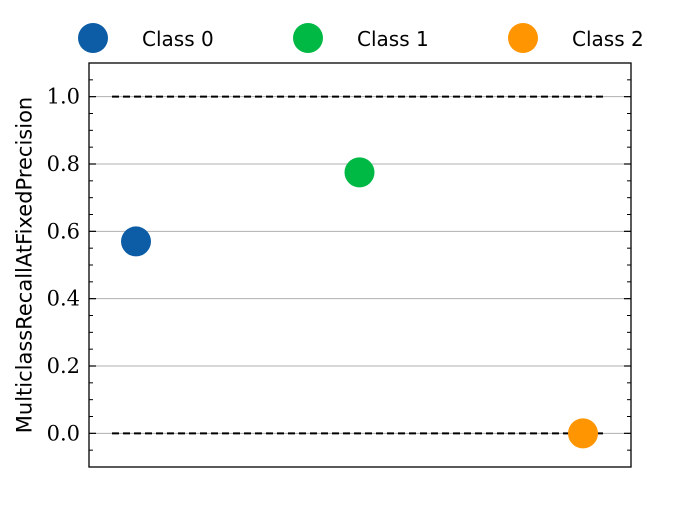 The height and width of the screenshot is (525, 700). I want to click on legend: Class 0 Class 1 Class 2, so click(361, 38).